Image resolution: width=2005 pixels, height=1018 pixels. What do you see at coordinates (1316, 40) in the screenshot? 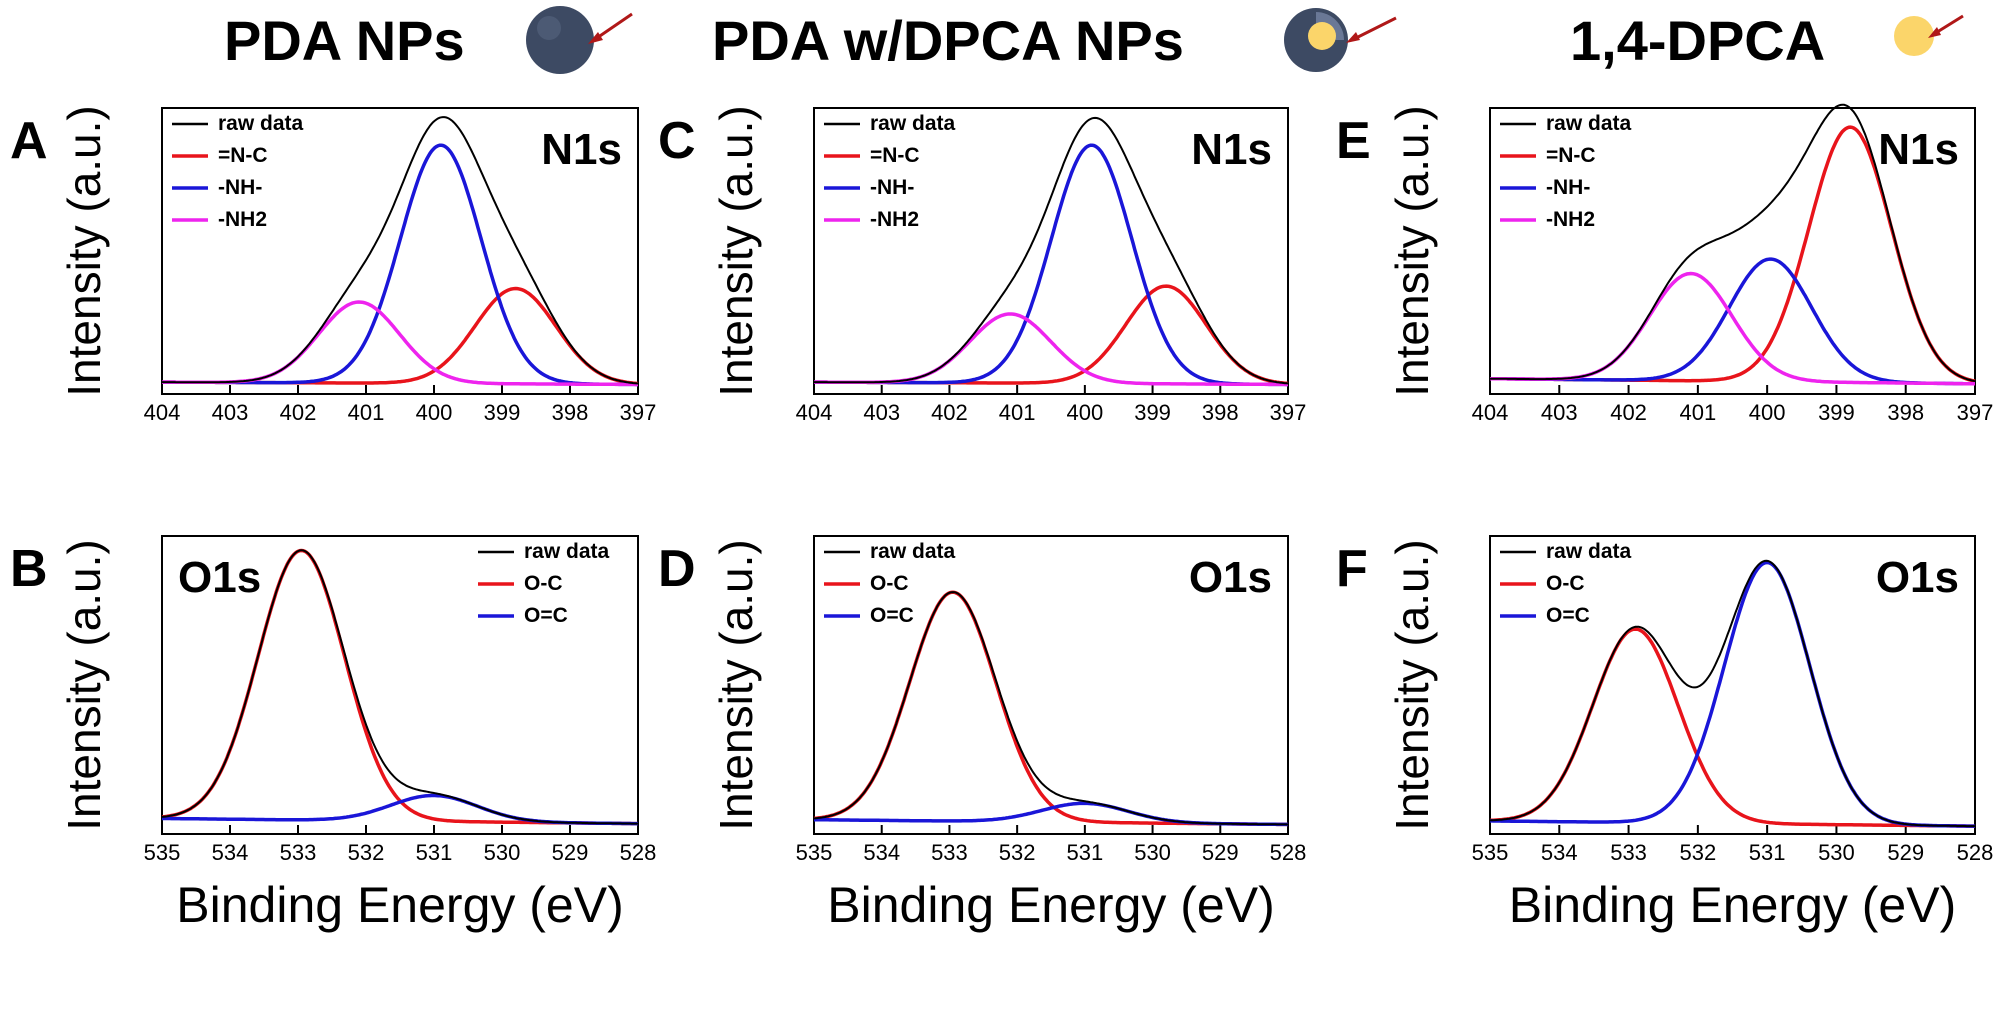
I see `core-shell-sphere-icon` at bounding box center [1316, 40].